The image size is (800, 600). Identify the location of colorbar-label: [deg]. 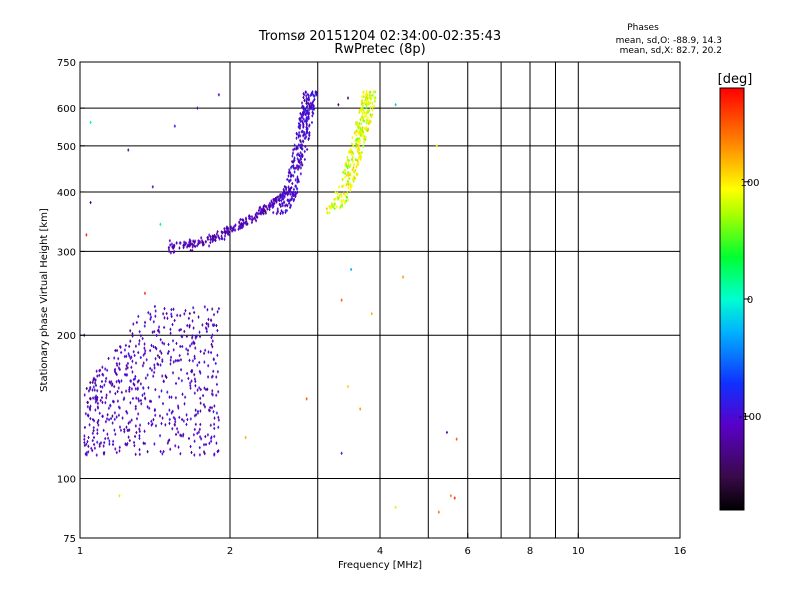
(735, 79).